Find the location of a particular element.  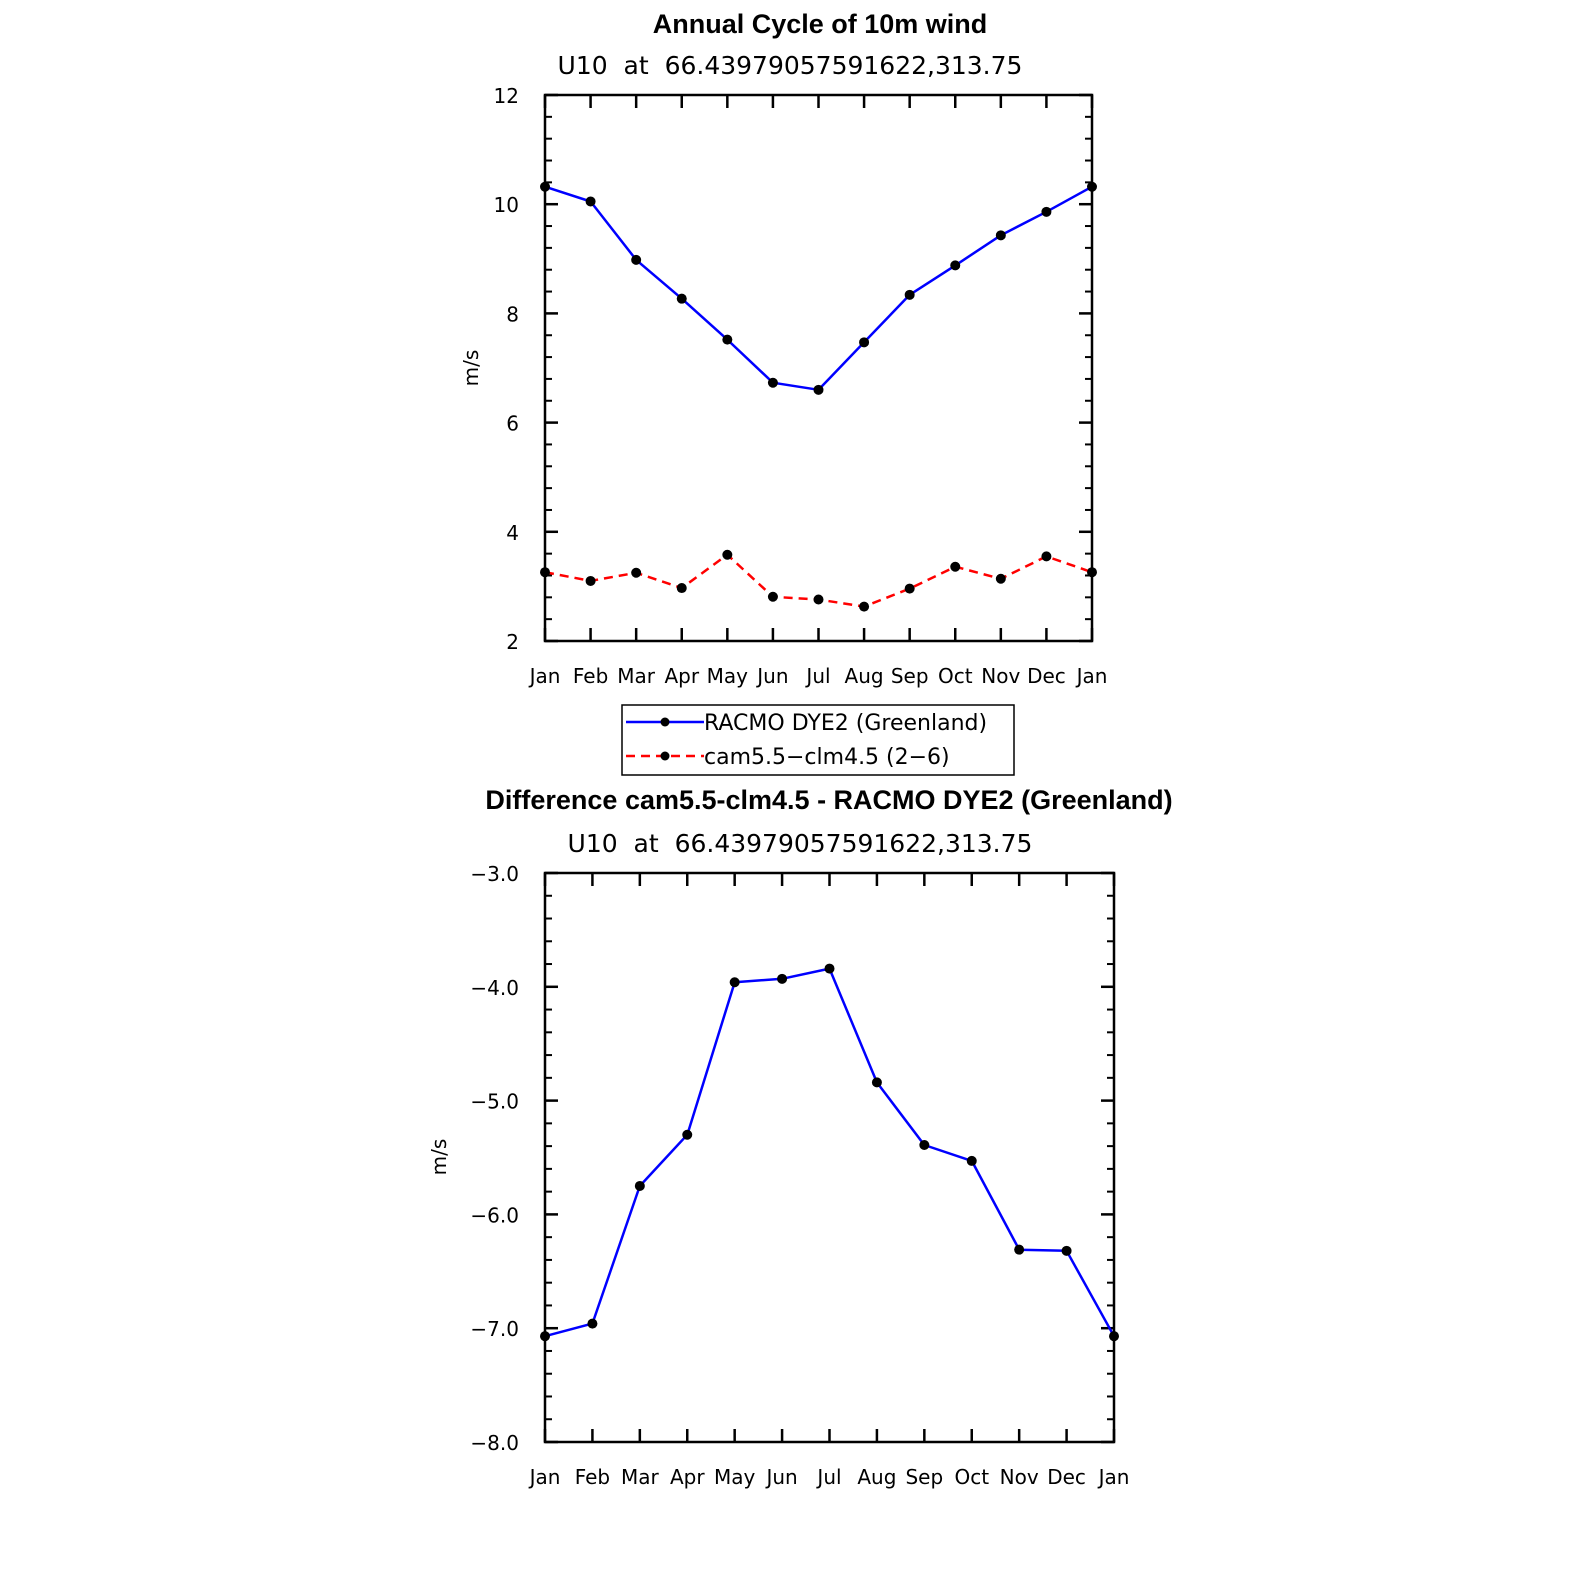

chart-1-xtick-label: Jun is located at coordinates (771, 676).